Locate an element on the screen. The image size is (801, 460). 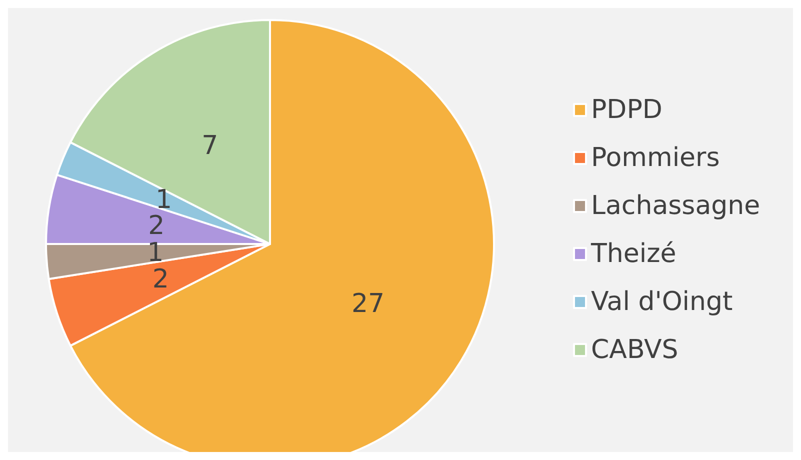
legend-label: CABVS is located at coordinates (634, 350).